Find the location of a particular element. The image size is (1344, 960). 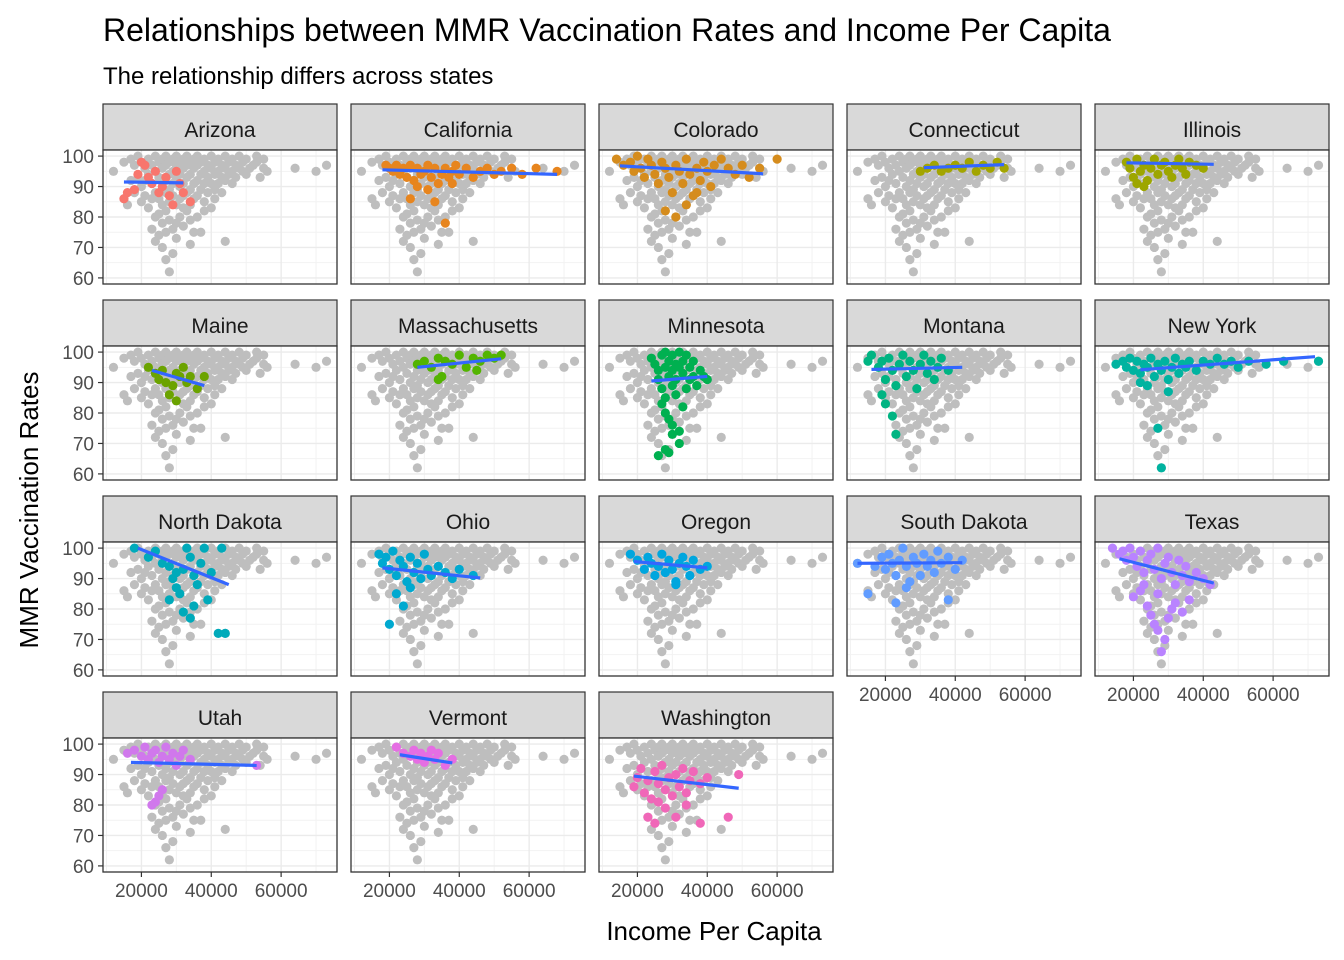

point-colorado is located at coordinates (634, 171).